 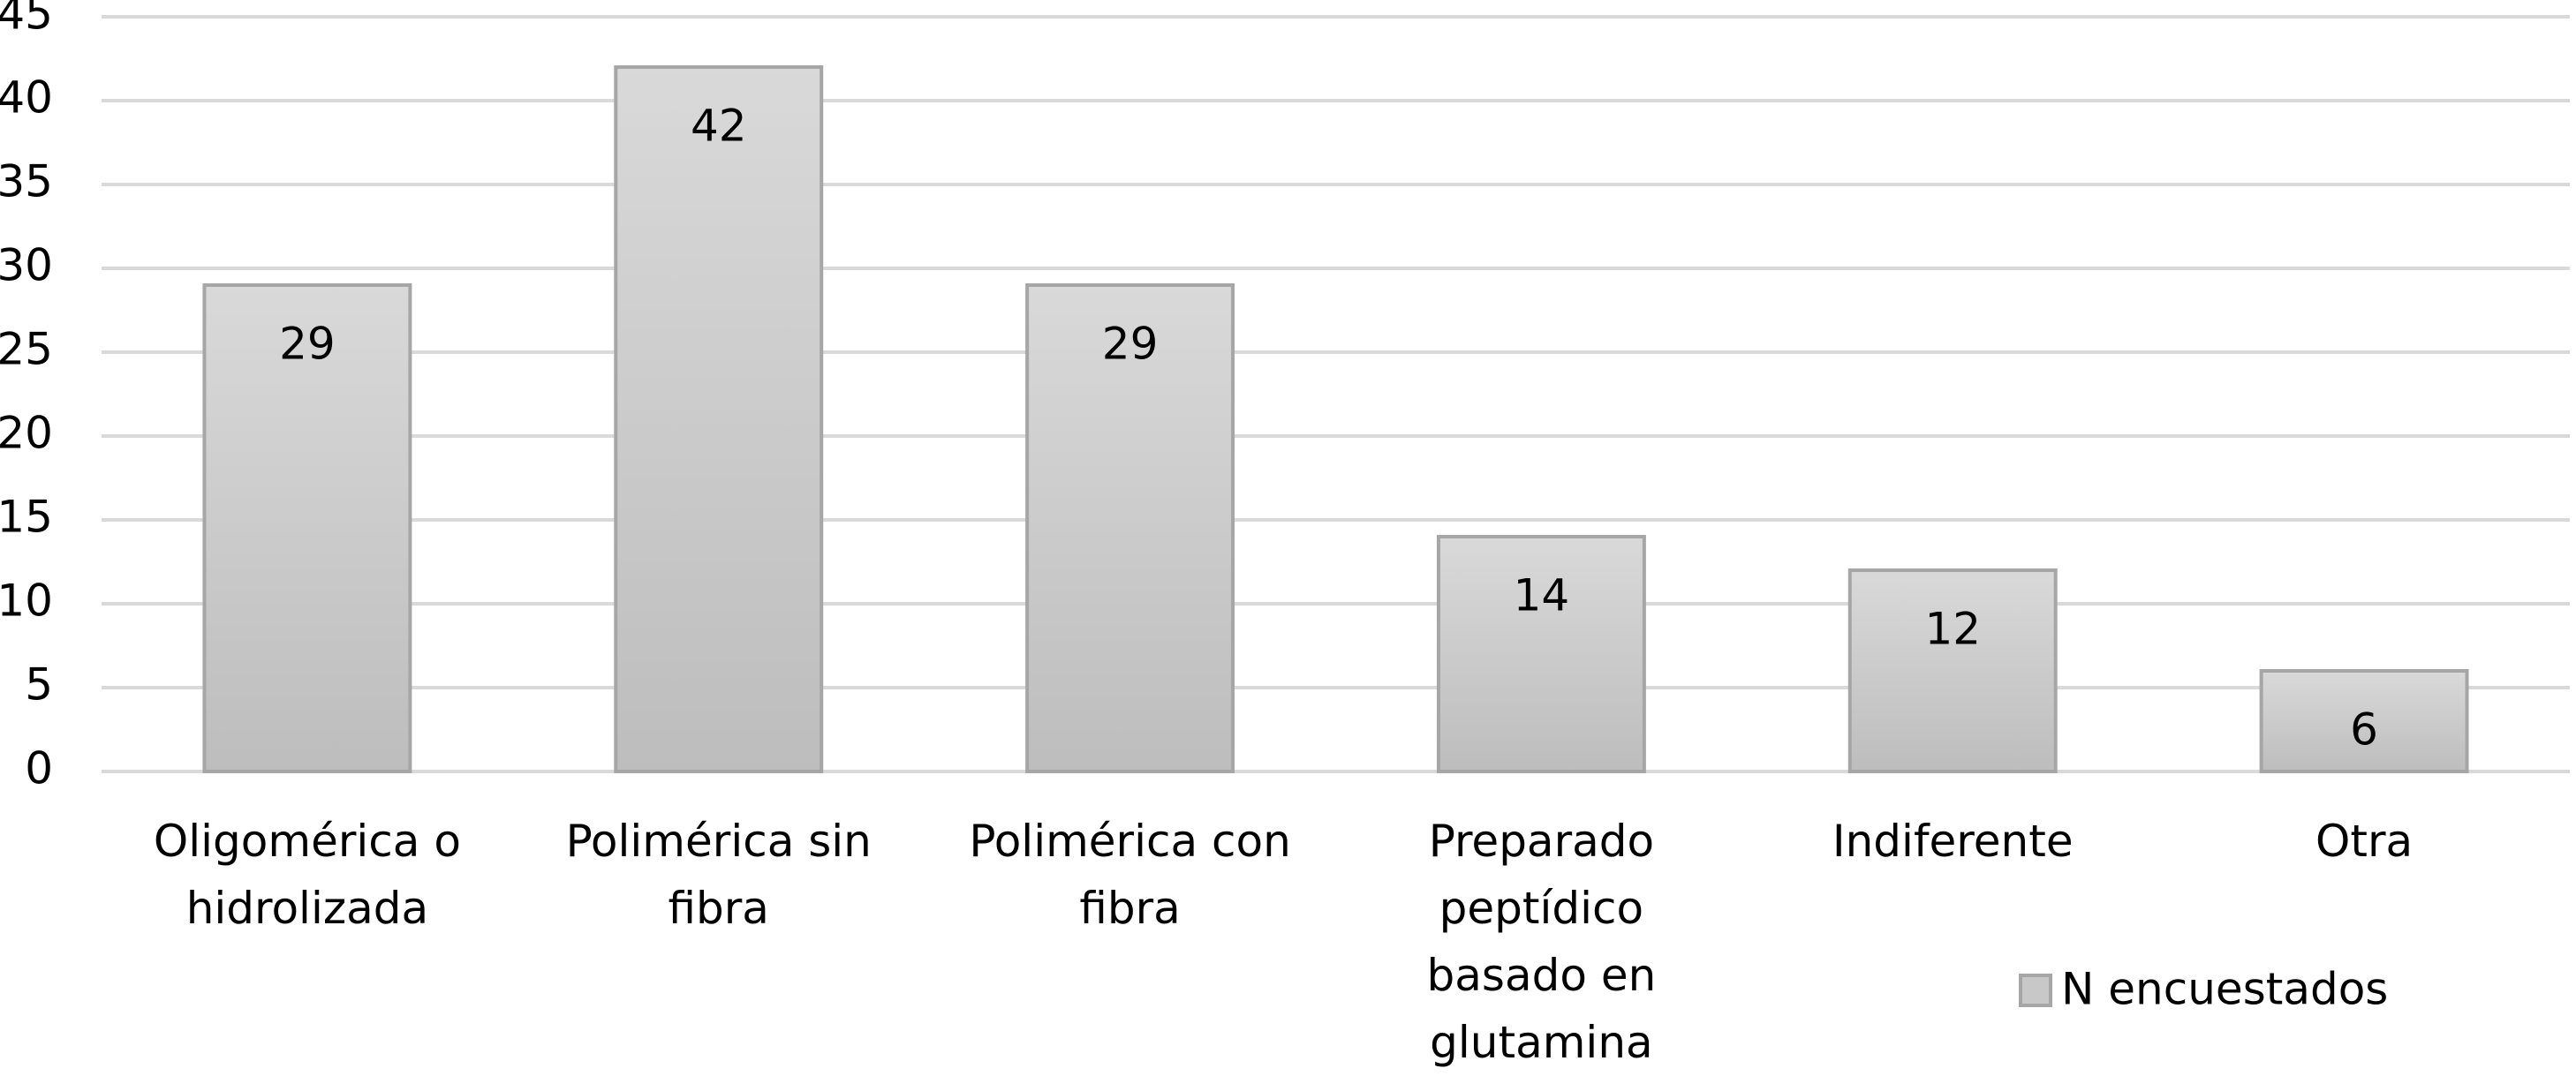 I want to click on y-tick-label: 30, so click(x=27, y=265).